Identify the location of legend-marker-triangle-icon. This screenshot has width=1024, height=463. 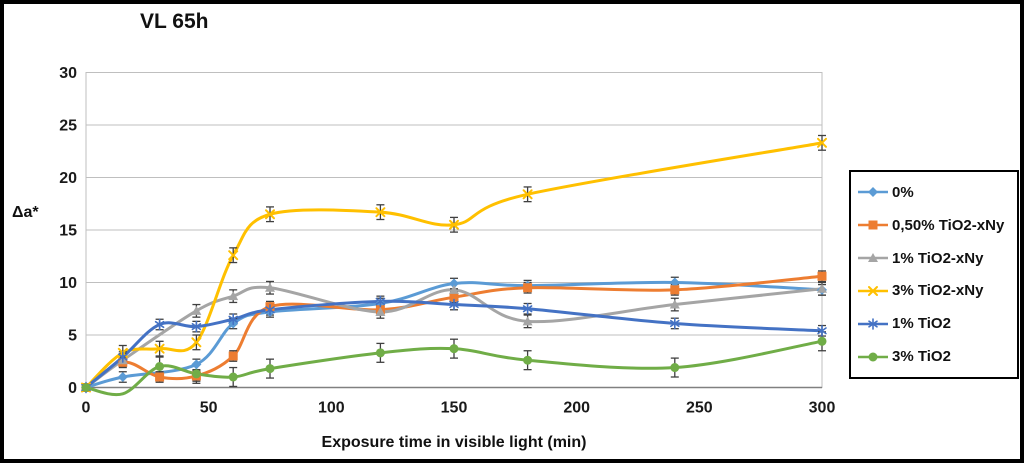
(873, 258).